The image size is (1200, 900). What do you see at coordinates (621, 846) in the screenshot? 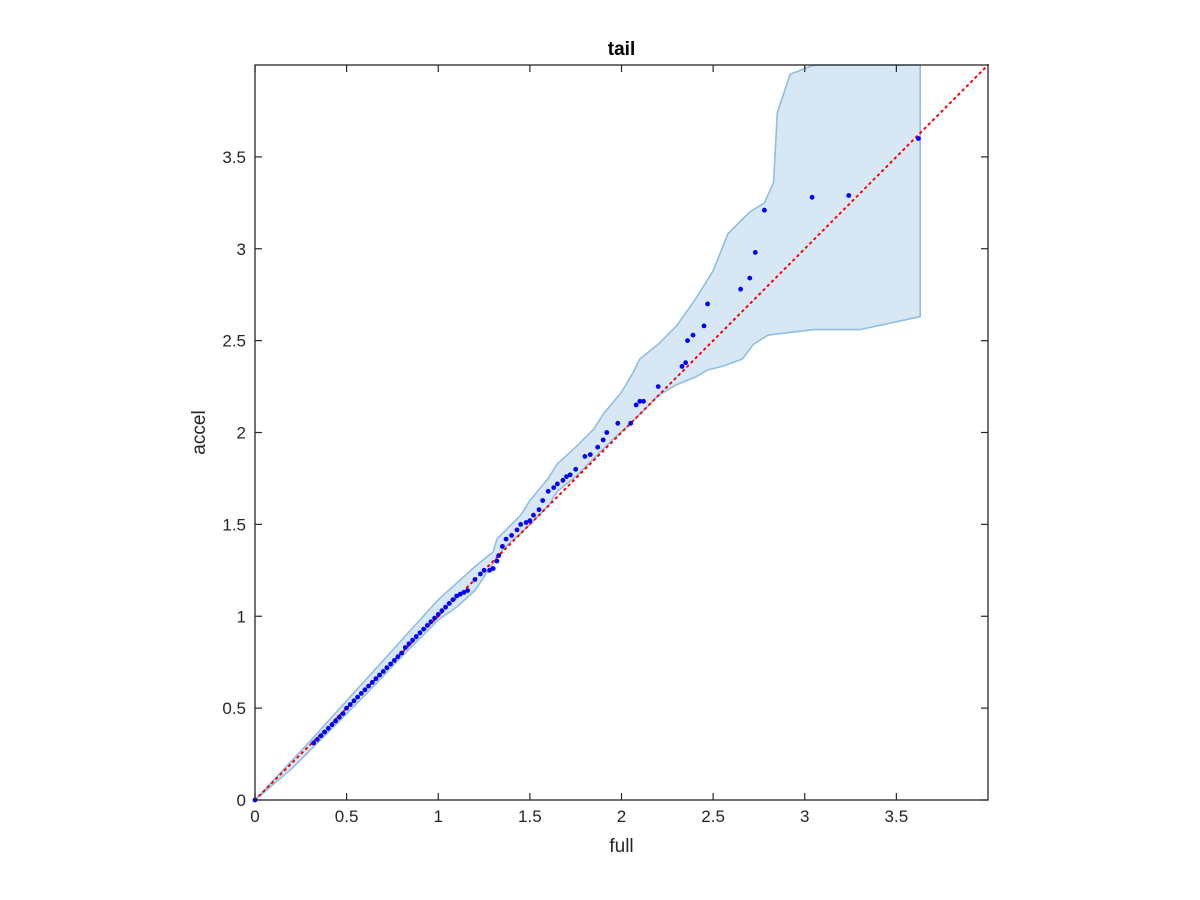
I see `x-axis-label: full` at bounding box center [621, 846].